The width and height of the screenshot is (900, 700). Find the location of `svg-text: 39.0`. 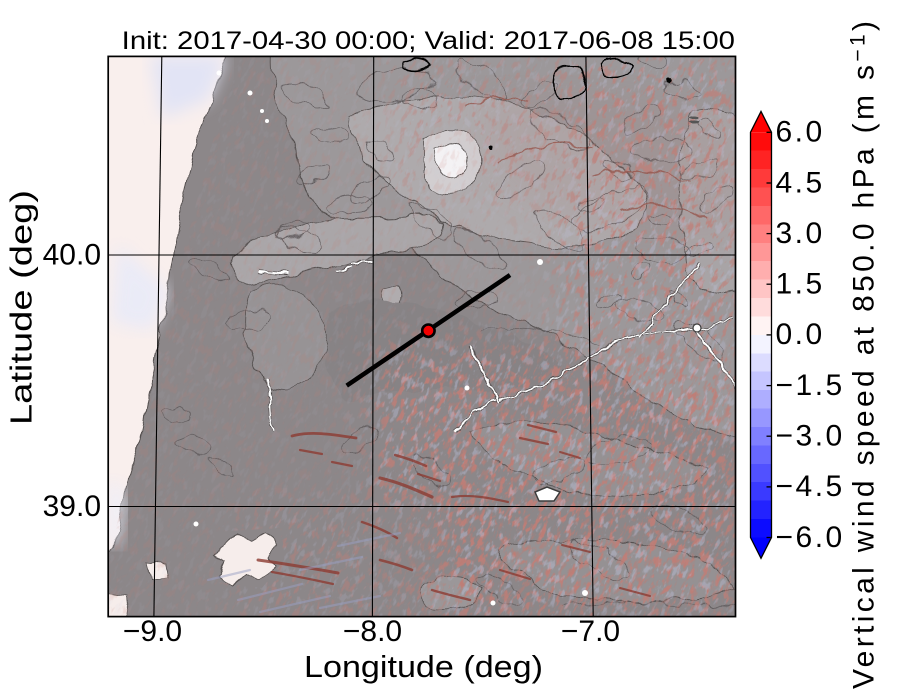

svg-text: 39.0 is located at coordinates (72, 506).